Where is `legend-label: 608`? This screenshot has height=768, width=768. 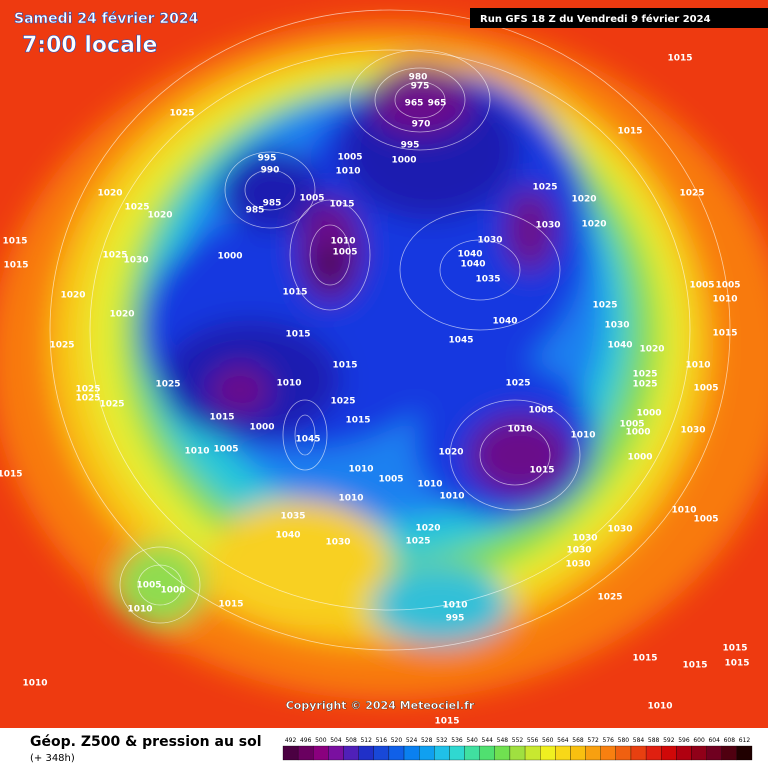 legend-label: 608 is located at coordinates (730, 740).